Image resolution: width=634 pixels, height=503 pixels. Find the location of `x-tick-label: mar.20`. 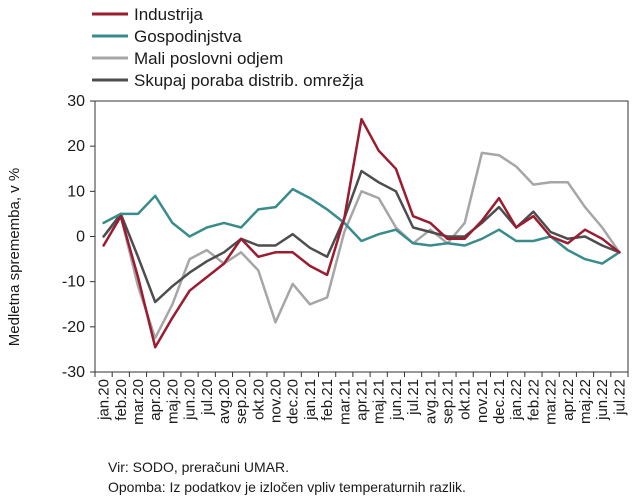

x-tick-label: mar.20 is located at coordinates (138, 402).